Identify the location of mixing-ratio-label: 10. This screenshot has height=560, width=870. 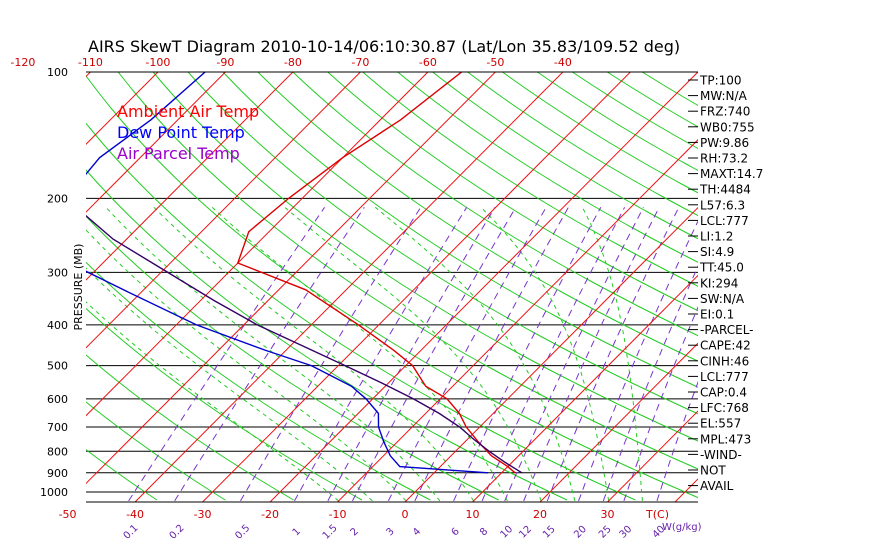
(506, 532).